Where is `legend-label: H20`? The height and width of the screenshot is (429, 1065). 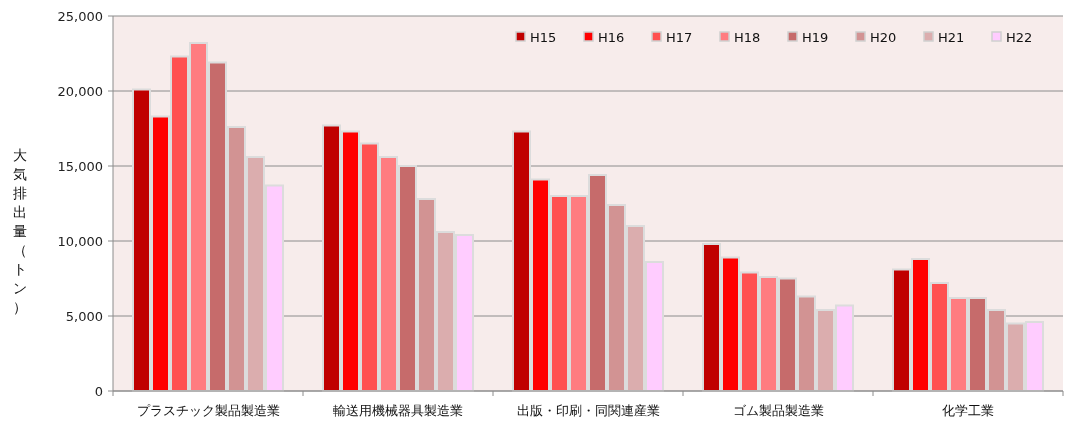 legend-label: H20 is located at coordinates (883, 37).